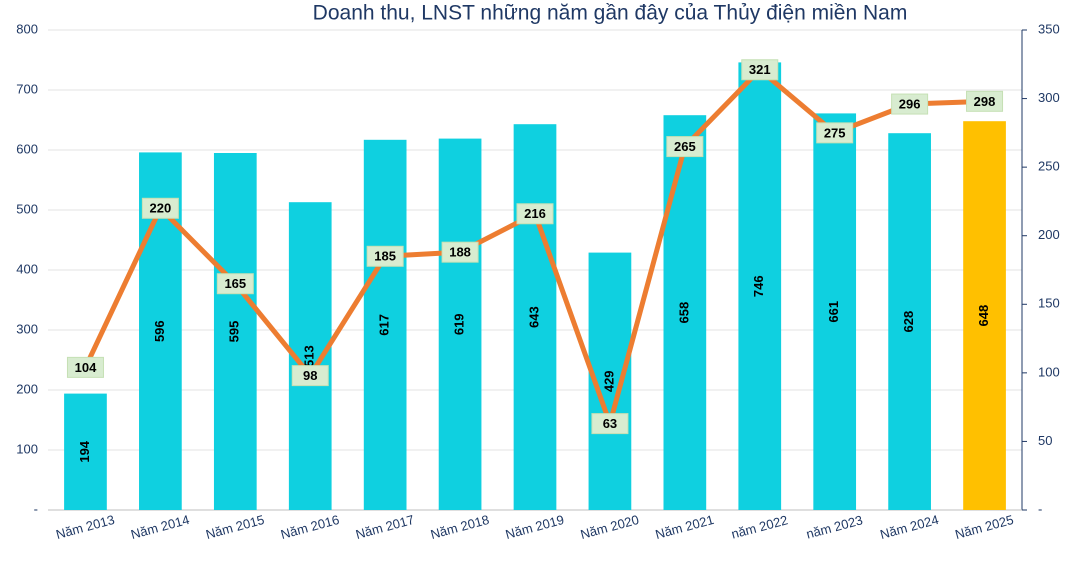  I want to click on y2-tick-label: 350, so click(1049, 28).